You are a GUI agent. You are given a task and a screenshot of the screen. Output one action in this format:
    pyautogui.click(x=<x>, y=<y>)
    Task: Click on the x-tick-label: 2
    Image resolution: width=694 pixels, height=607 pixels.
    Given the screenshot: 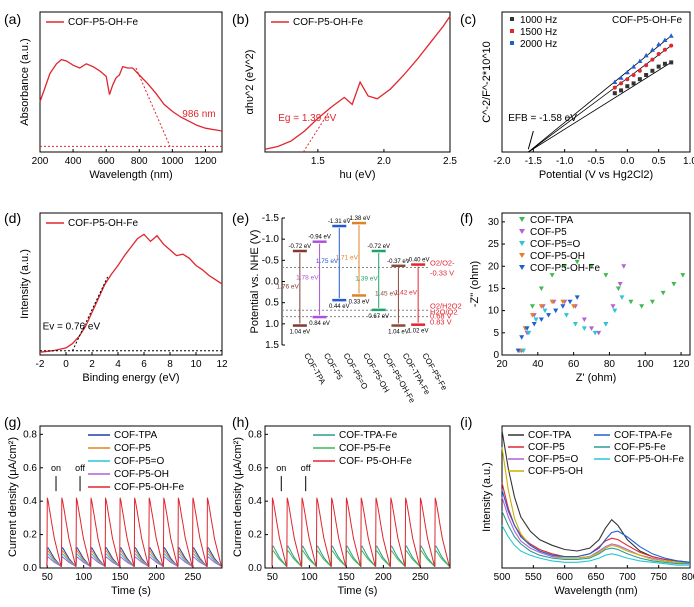 What is the action you would take?
    pyautogui.click(x=92, y=364)
    